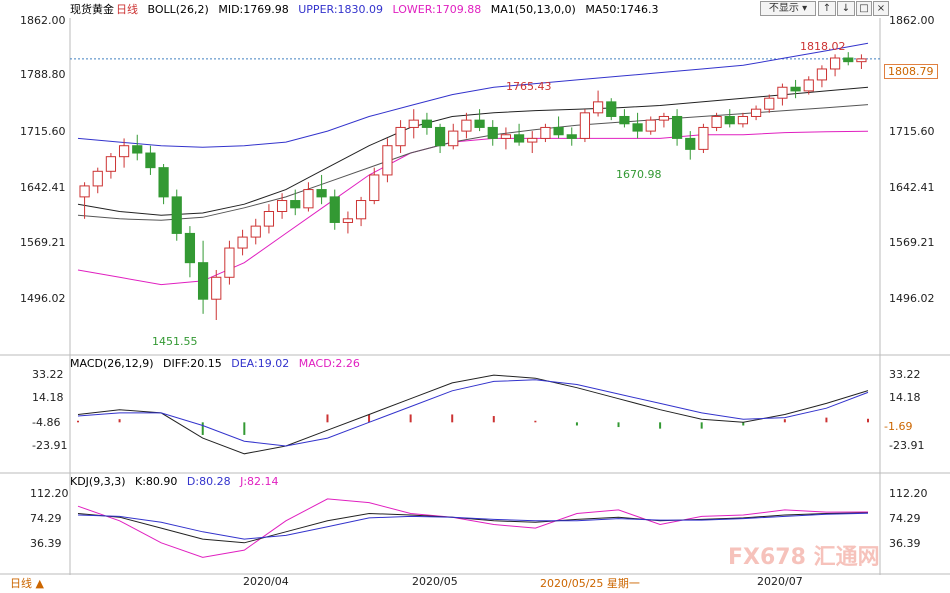  I want to click on macd-diff: DIFF:20.15, so click(192, 363).